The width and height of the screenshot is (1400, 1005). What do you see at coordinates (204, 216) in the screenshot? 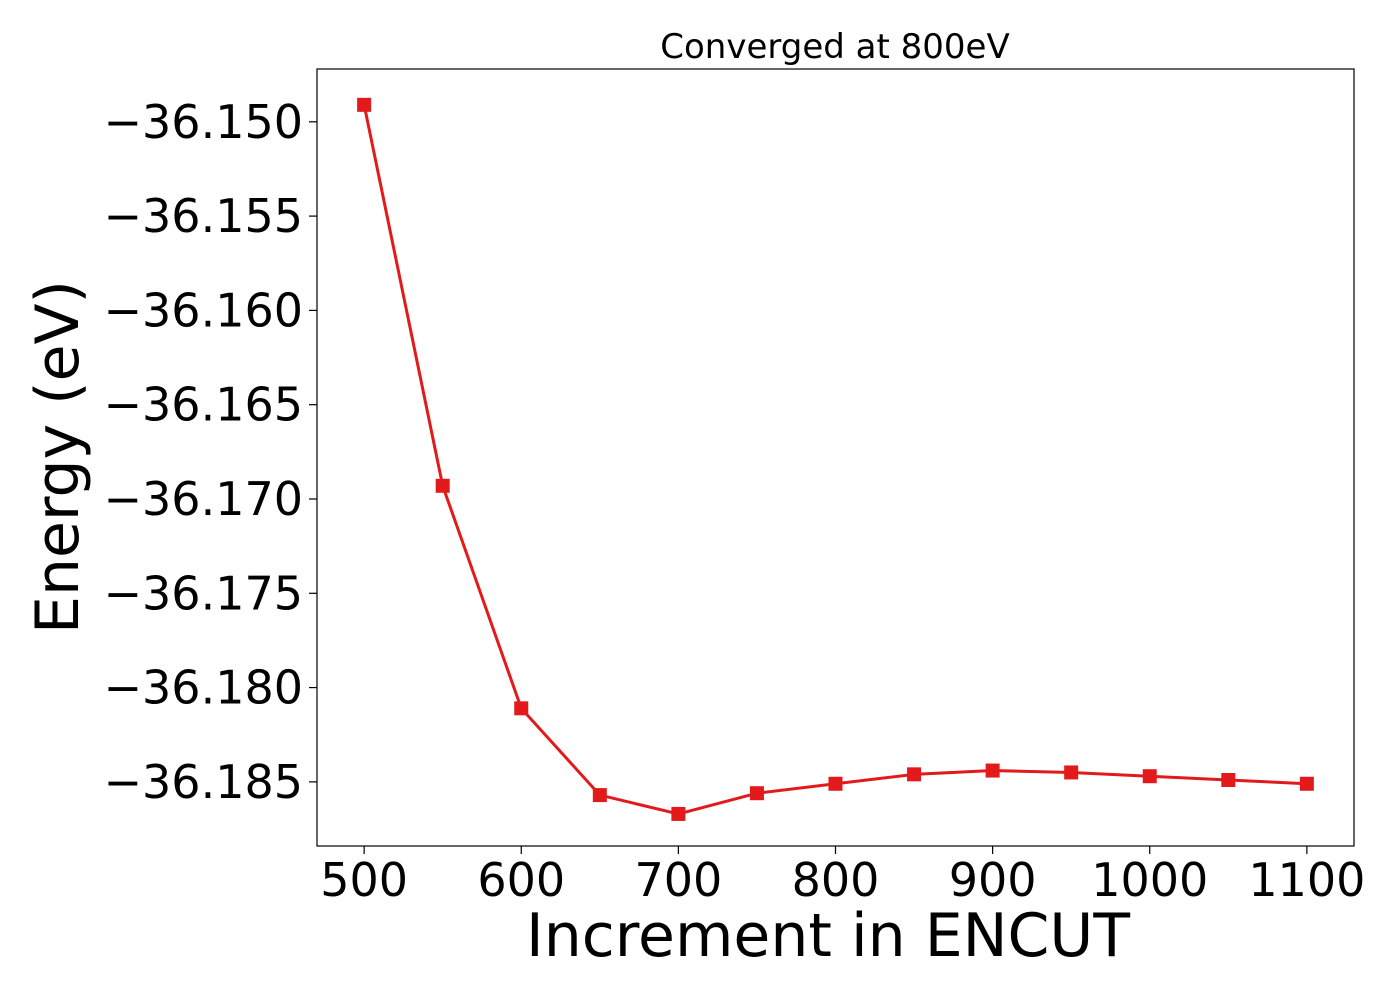
I see `y-tick-label: −36.155` at bounding box center [204, 216].